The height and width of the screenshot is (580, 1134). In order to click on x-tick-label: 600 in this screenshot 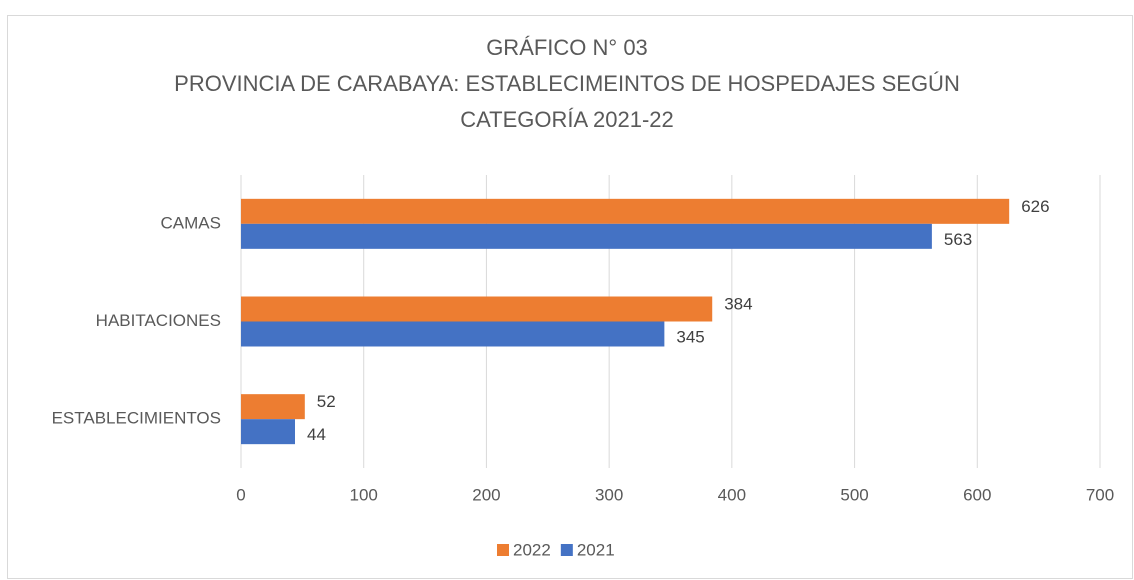, I will do `click(977, 494)`.